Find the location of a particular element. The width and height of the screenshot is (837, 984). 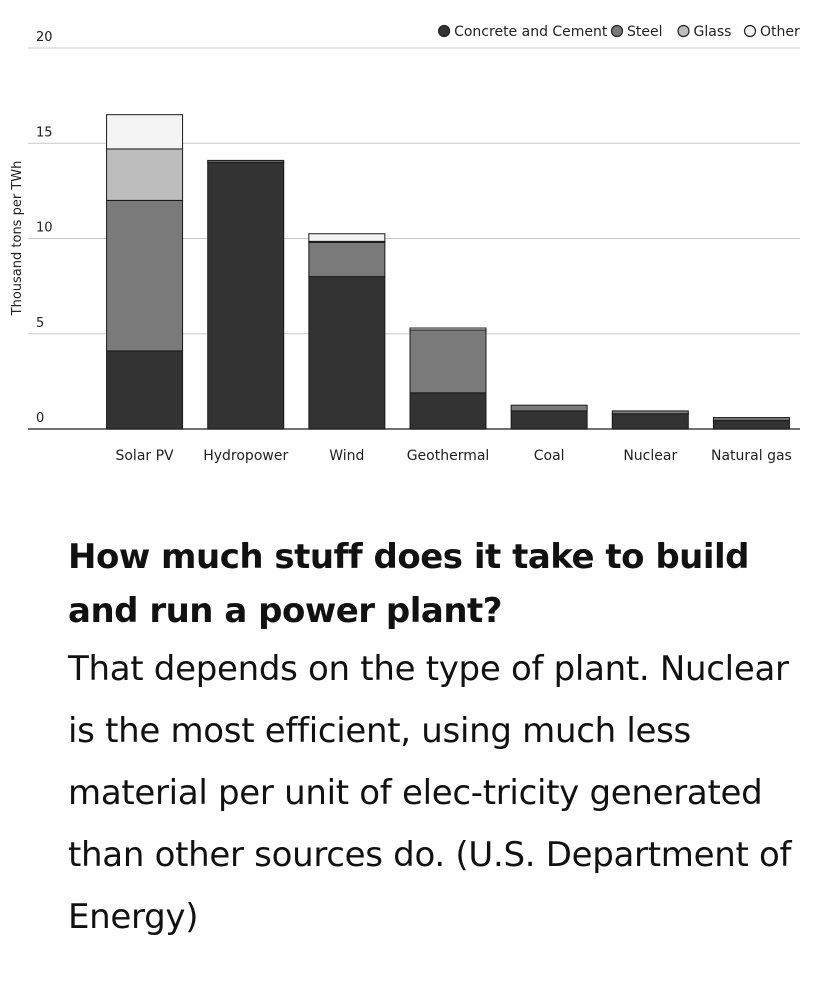

y-tick-labels: 0 5 10 15 20 is located at coordinates (44, 228).